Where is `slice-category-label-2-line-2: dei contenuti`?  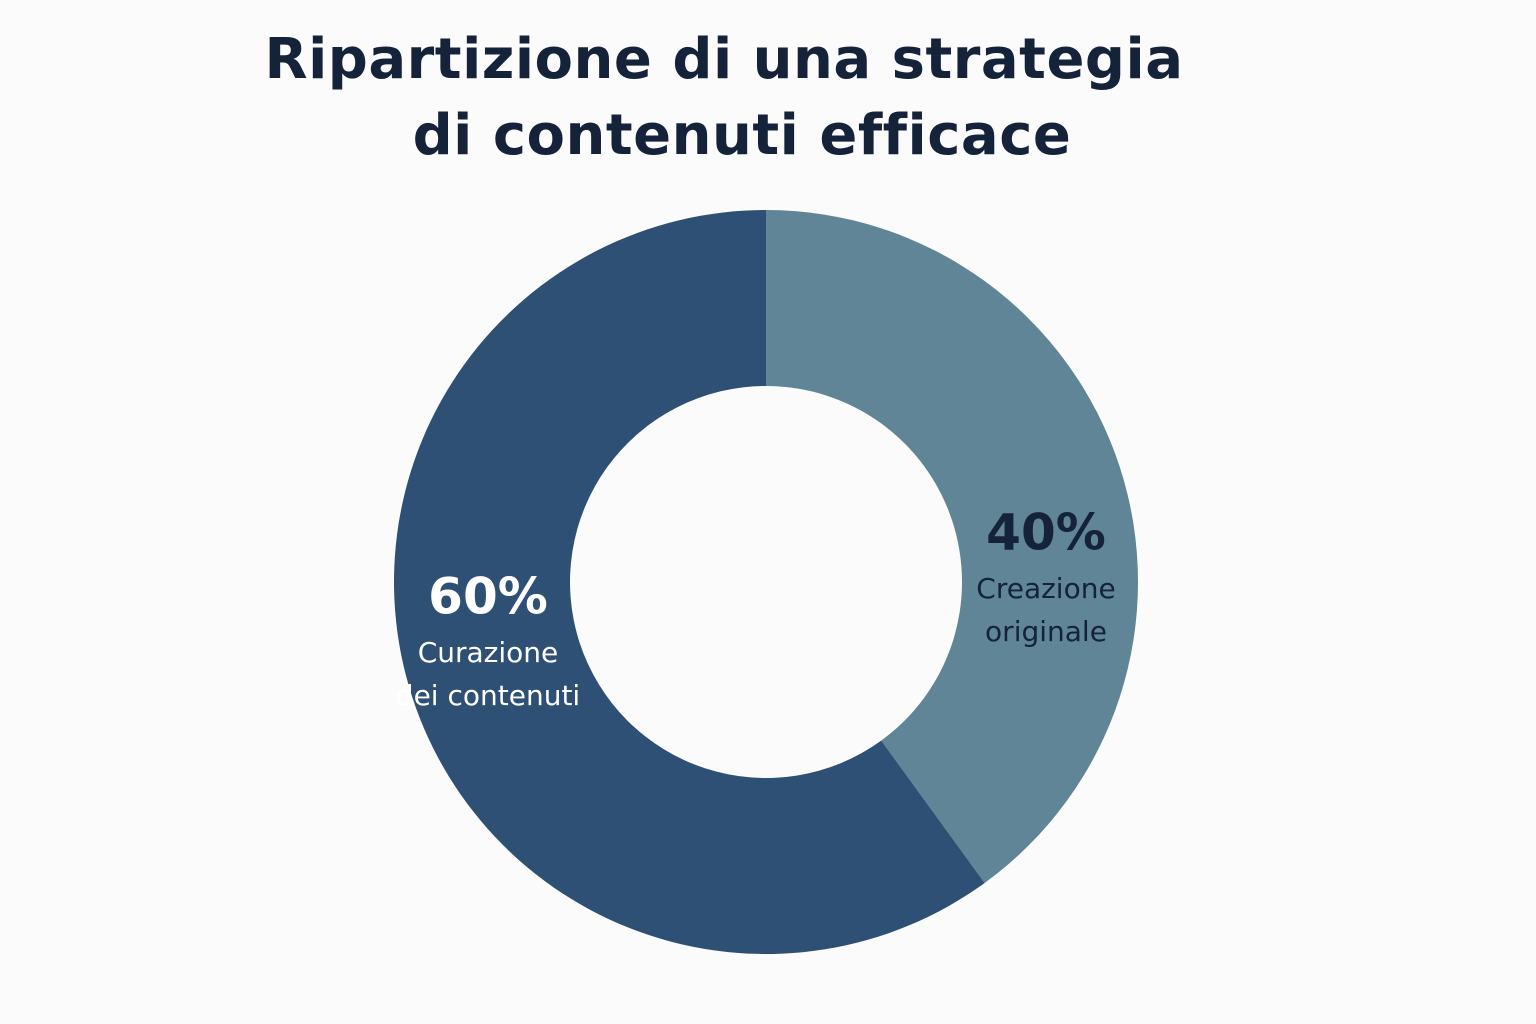 slice-category-label-2-line-2: dei contenuti is located at coordinates (488, 695).